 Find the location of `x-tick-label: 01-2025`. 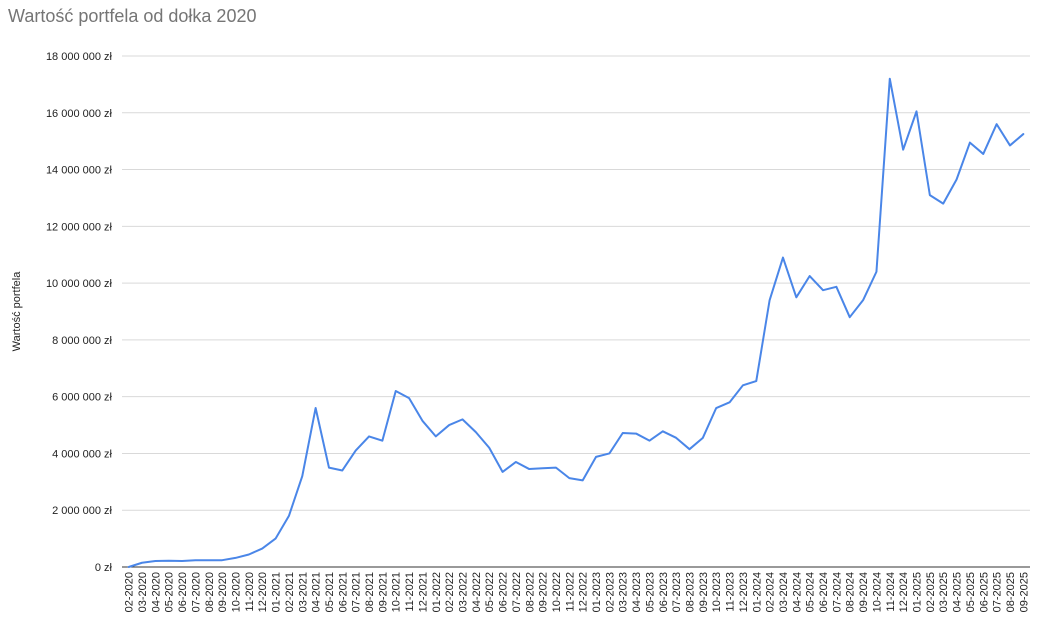

x-tick-label: 01-2025 is located at coordinates (918, 592).